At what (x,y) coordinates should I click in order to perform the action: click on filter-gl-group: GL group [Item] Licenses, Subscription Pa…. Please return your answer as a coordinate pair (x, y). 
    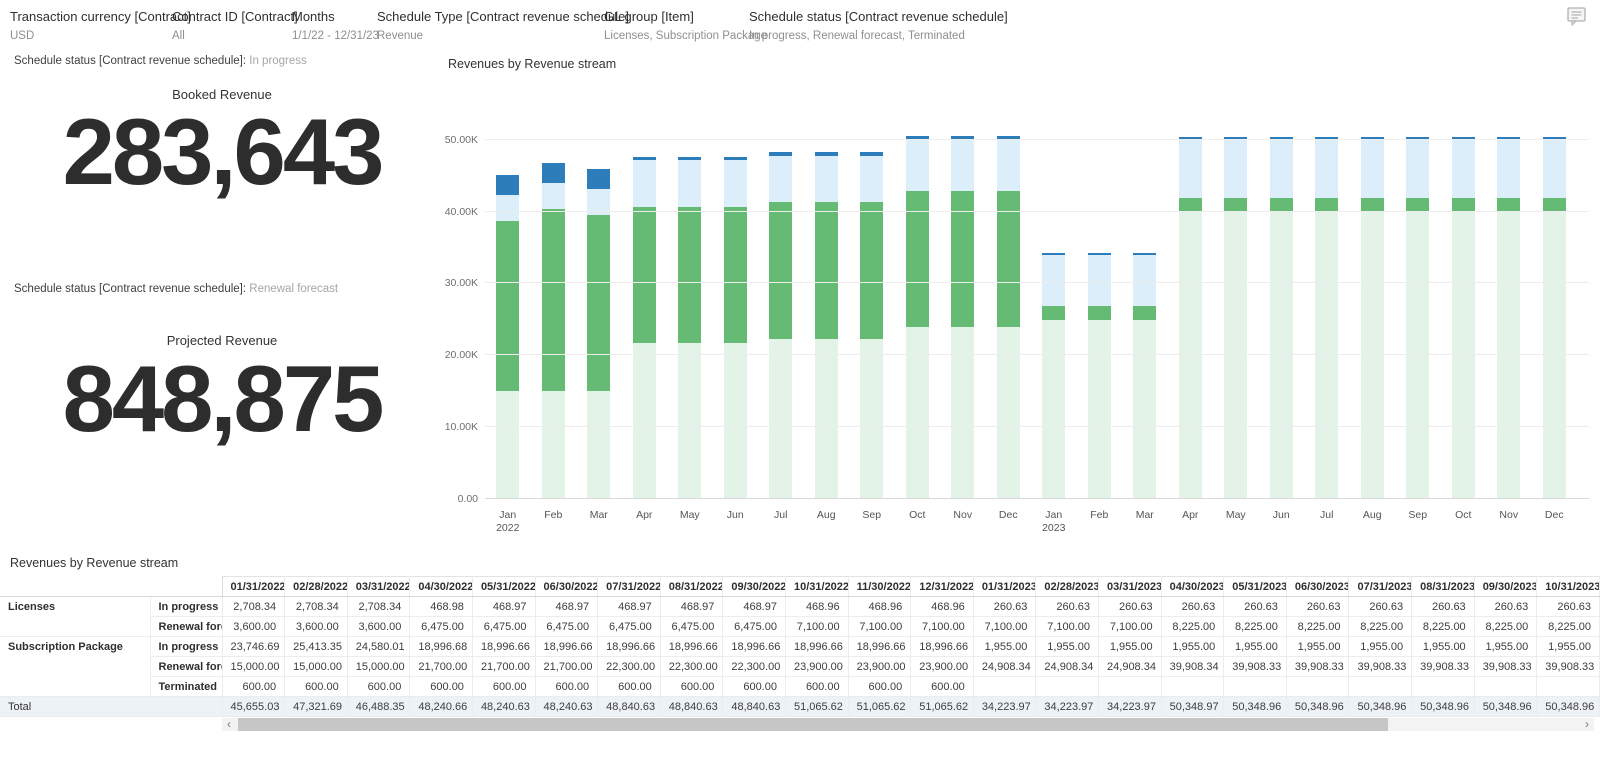
    Looking at the image, I should click on (685, 25).